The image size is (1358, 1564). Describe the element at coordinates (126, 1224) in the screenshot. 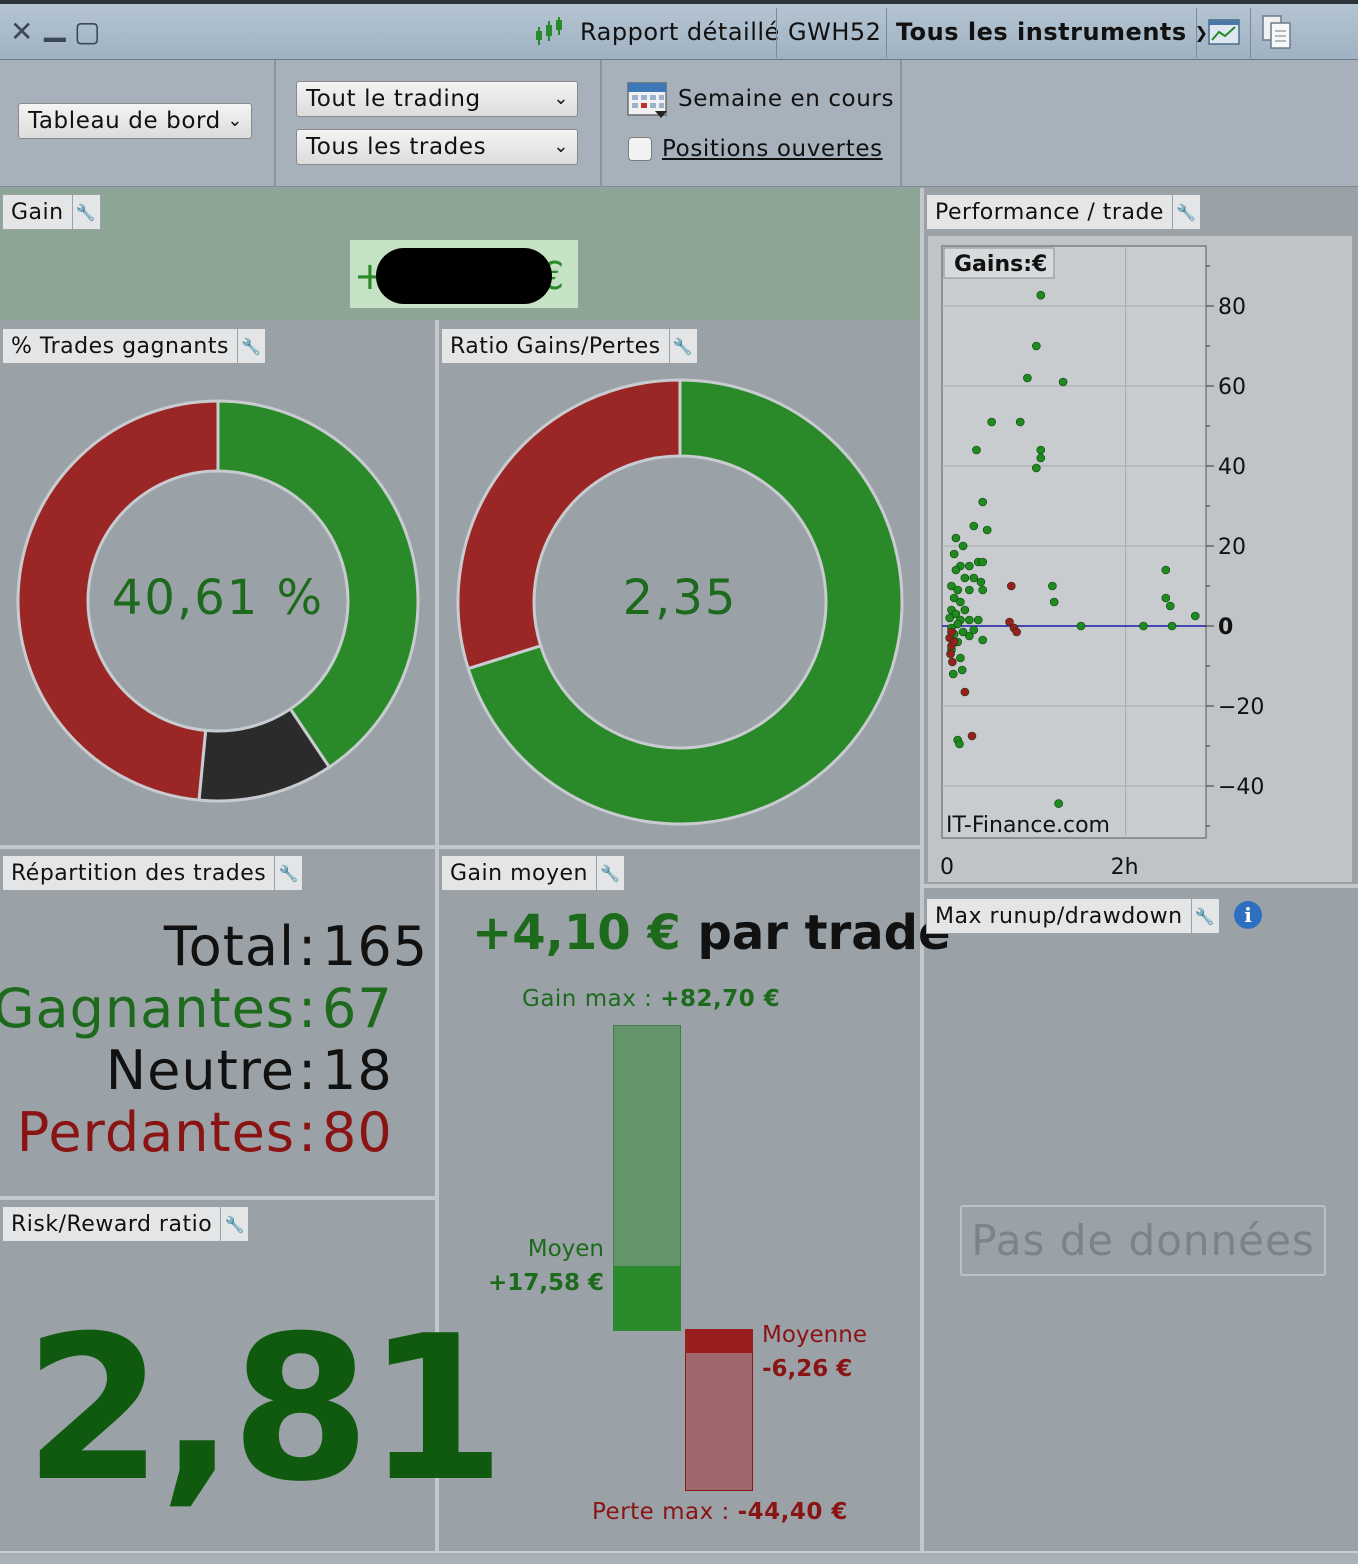

I see `panel-title: Risk/Reward ratio 🔧` at that location.